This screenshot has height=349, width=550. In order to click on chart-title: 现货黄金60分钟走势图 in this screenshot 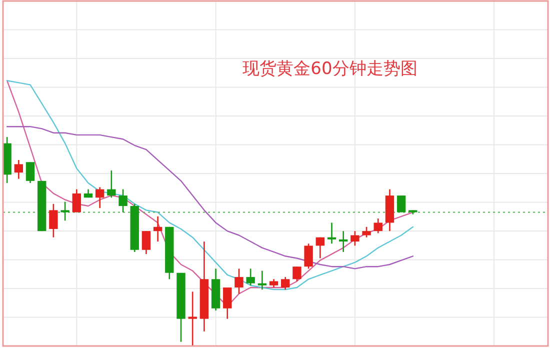, I will do `click(330, 69)`.